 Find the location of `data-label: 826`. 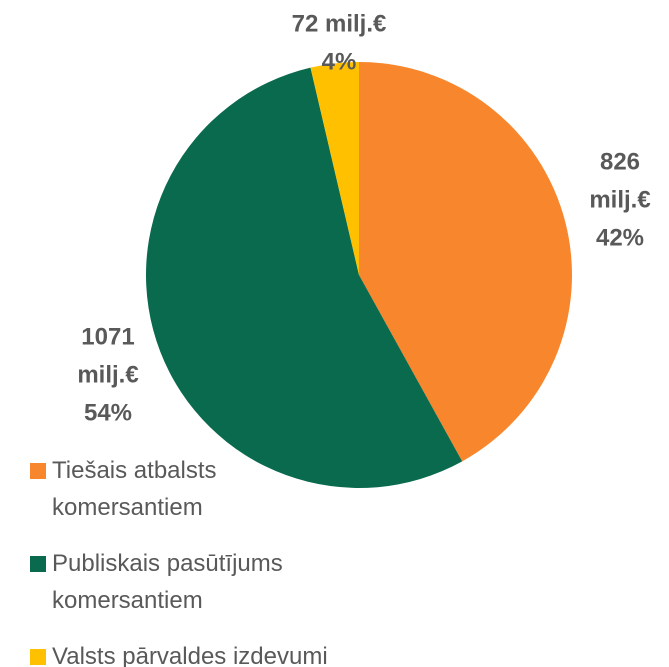

data-label: 826 is located at coordinates (620, 161).